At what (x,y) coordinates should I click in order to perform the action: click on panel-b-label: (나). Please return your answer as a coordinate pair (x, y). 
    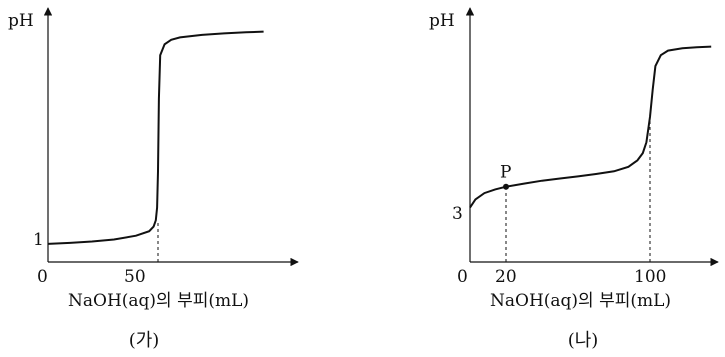
    Looking at the image, I should click on (583, 340).